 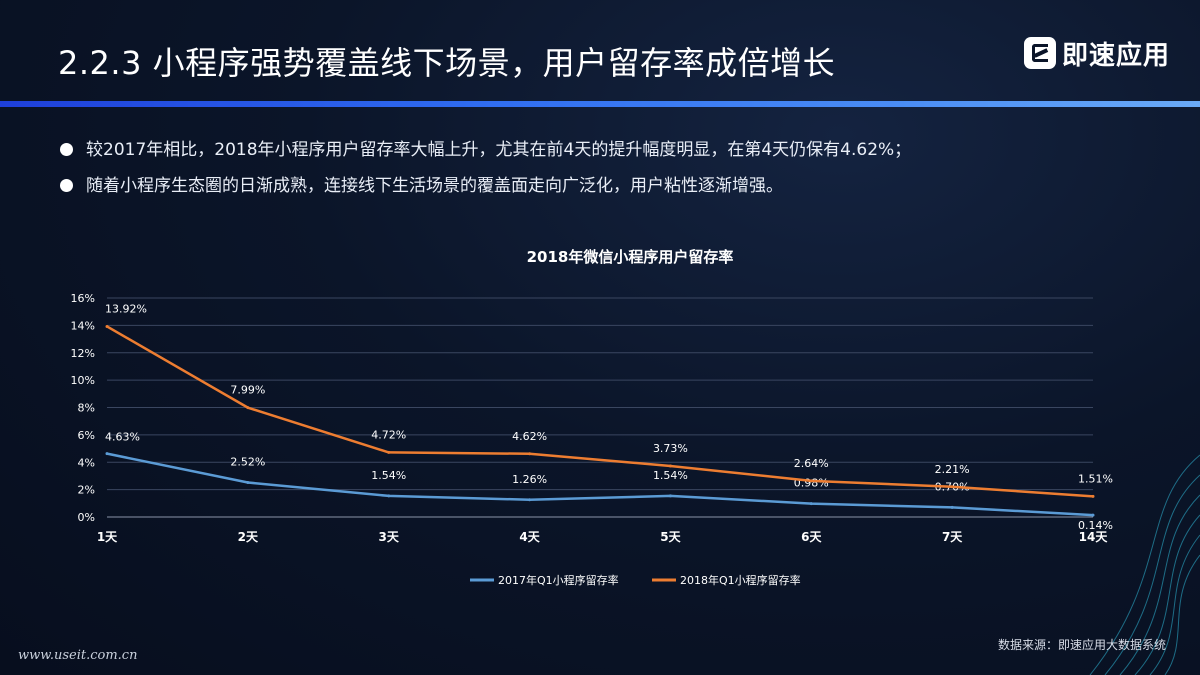 I want to click on data-label: 2.52%, so click(x=247, y=462).